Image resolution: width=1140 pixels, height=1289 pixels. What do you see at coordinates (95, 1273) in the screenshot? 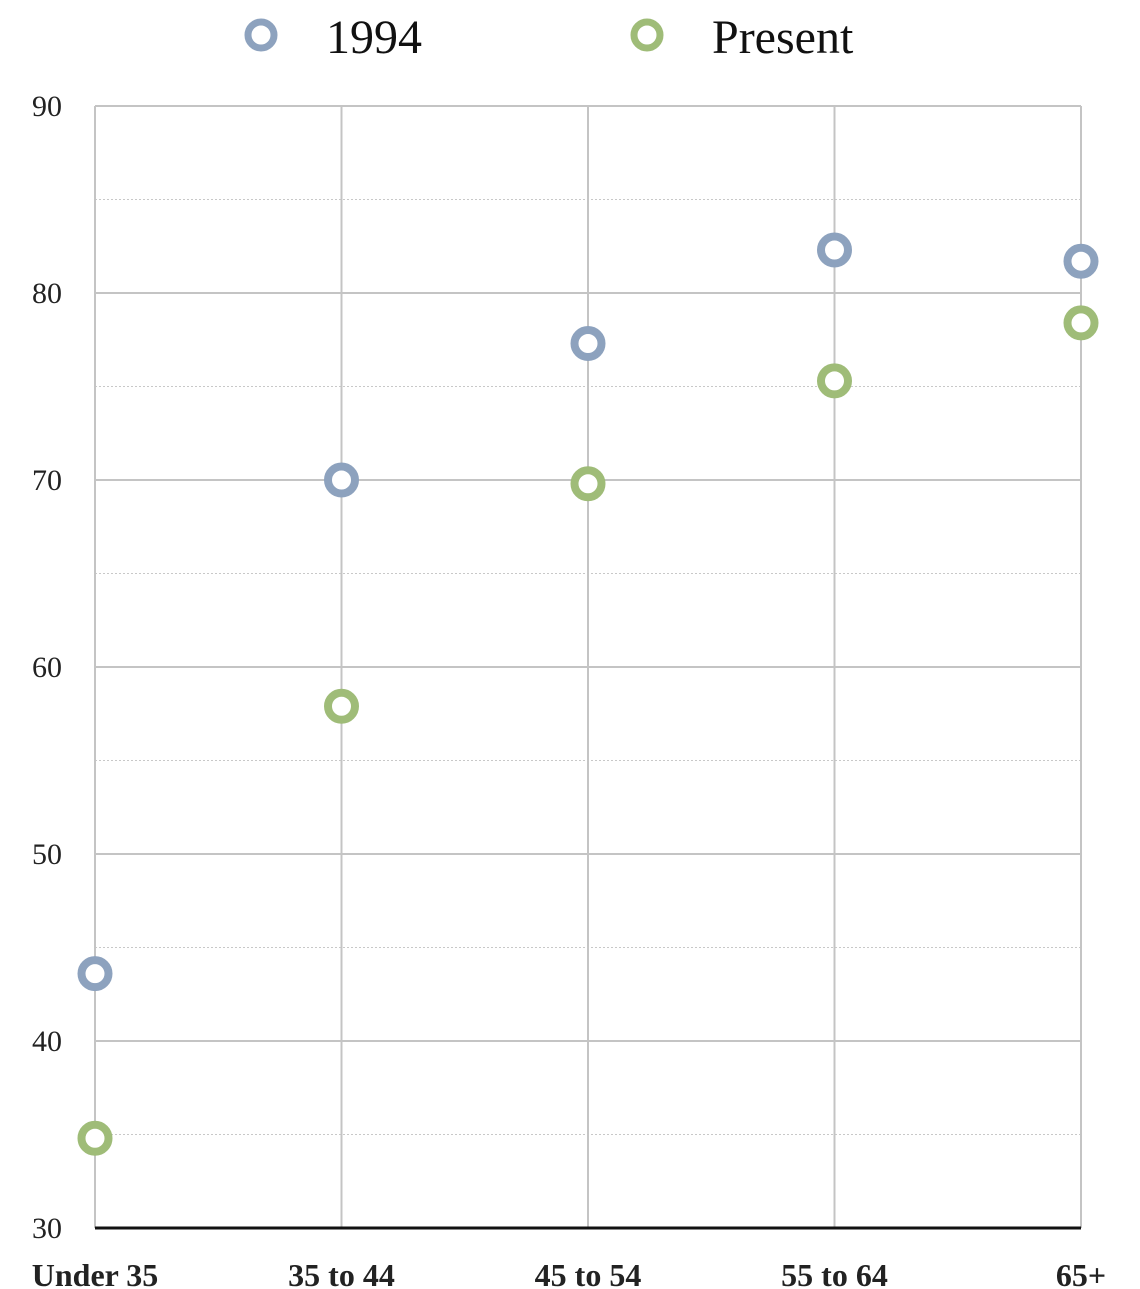
I see `x-tick-label: Under 35` at bounding box center [95, 1273].